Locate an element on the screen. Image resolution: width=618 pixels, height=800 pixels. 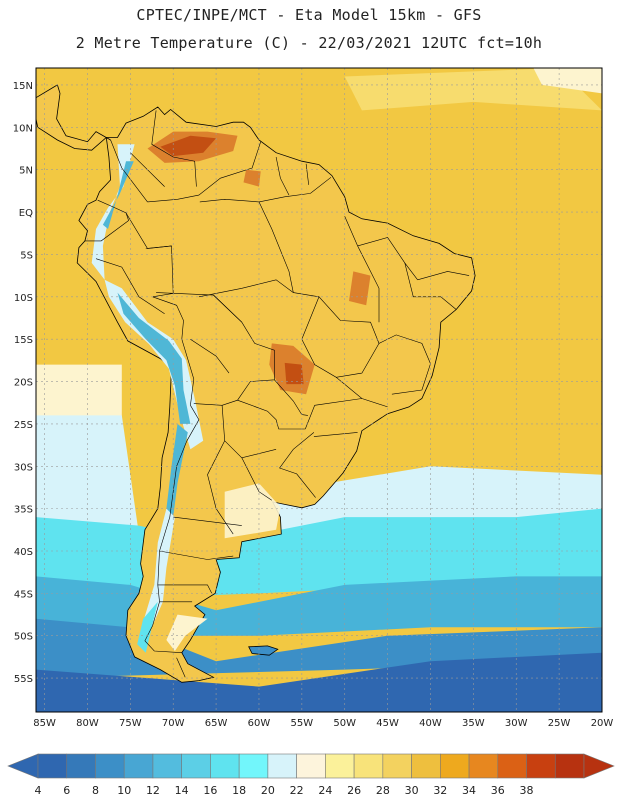
colorbar-label: 16 is located at coordinates (210, 790).